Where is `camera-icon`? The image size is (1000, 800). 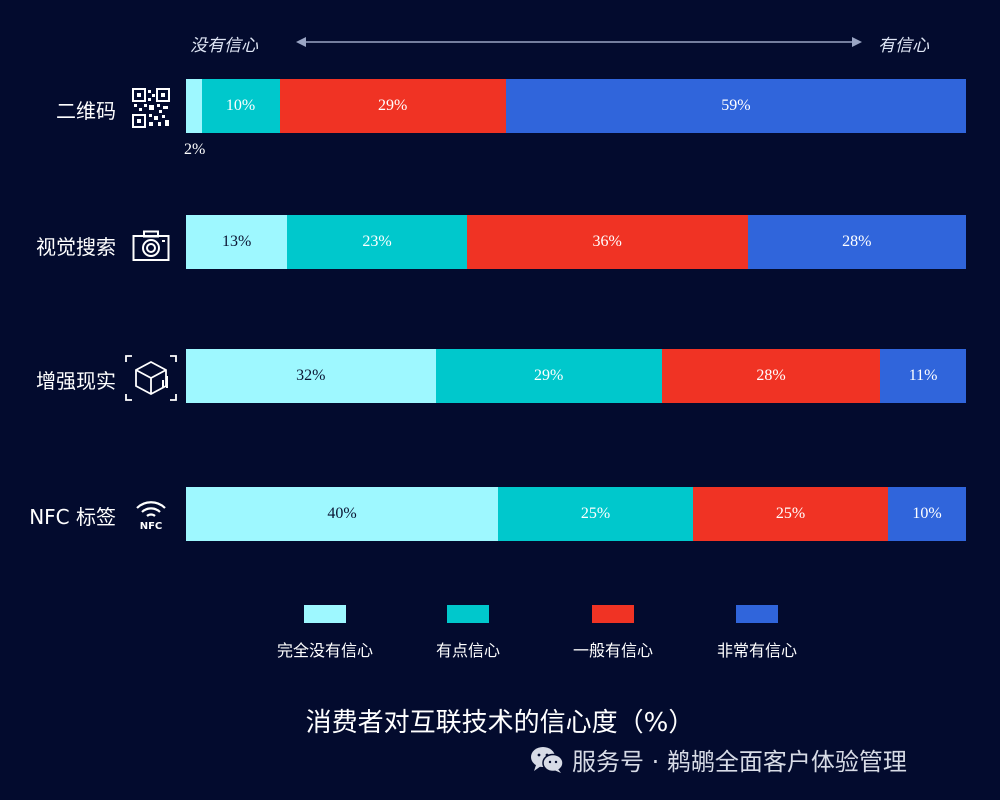
camera-icon is located at coordinates (151, 245).